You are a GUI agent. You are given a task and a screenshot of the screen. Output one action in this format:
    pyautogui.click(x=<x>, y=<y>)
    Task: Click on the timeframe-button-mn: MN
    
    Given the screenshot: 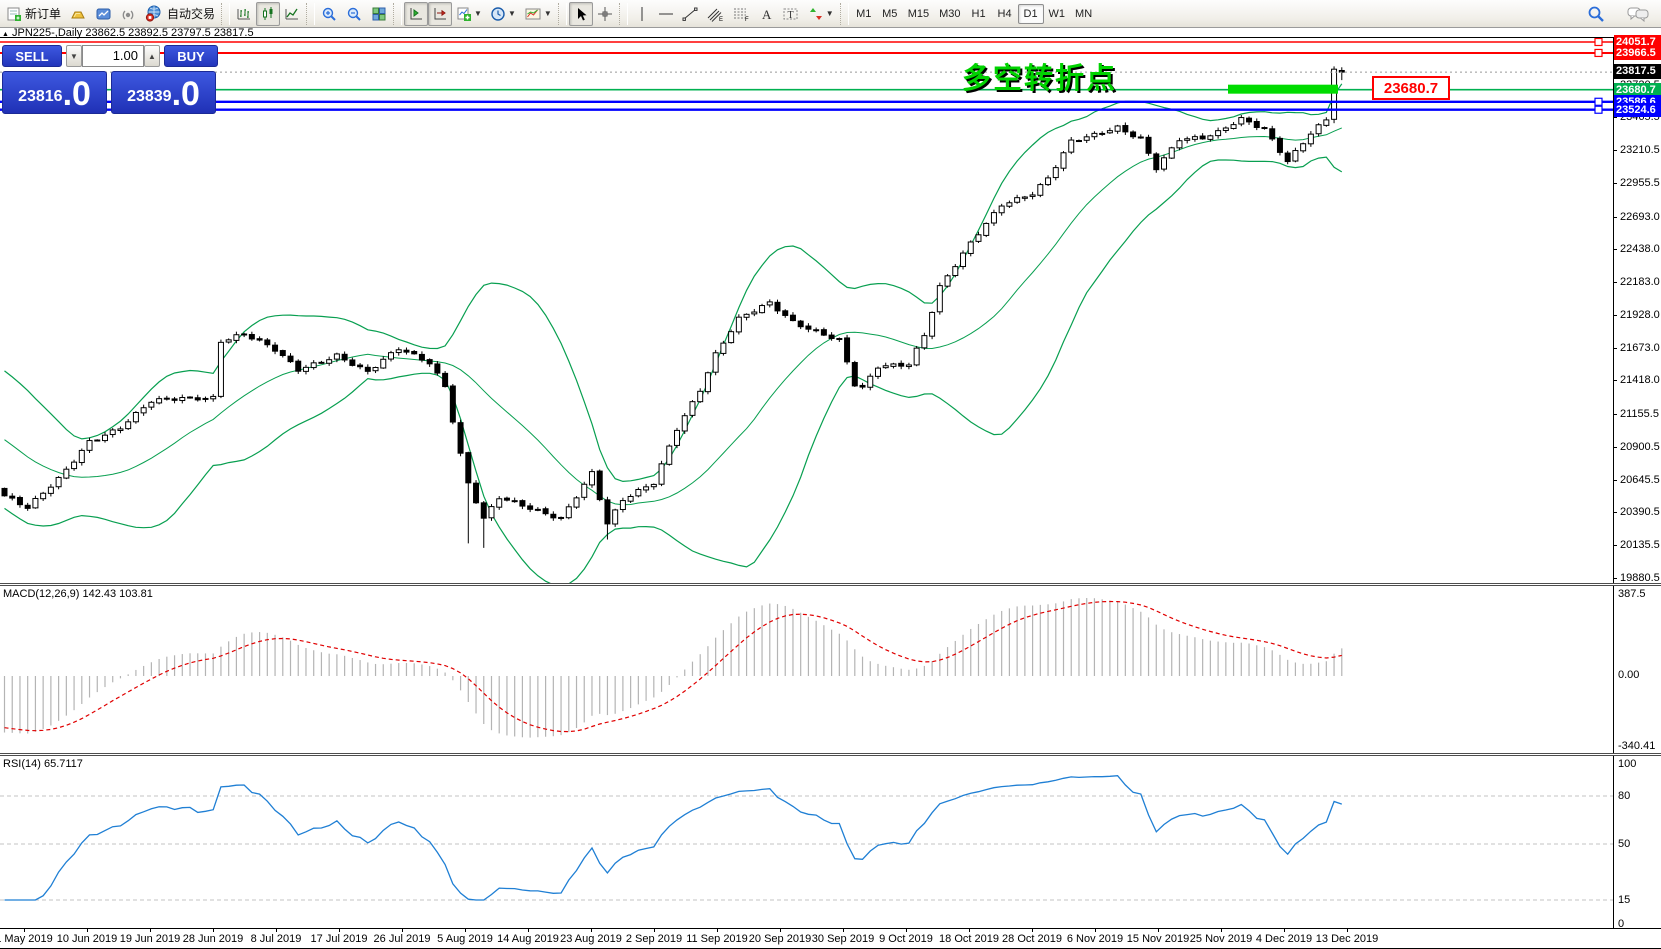 What is the action you would take?
    pyautogui.click(x=1084, y=13)
    